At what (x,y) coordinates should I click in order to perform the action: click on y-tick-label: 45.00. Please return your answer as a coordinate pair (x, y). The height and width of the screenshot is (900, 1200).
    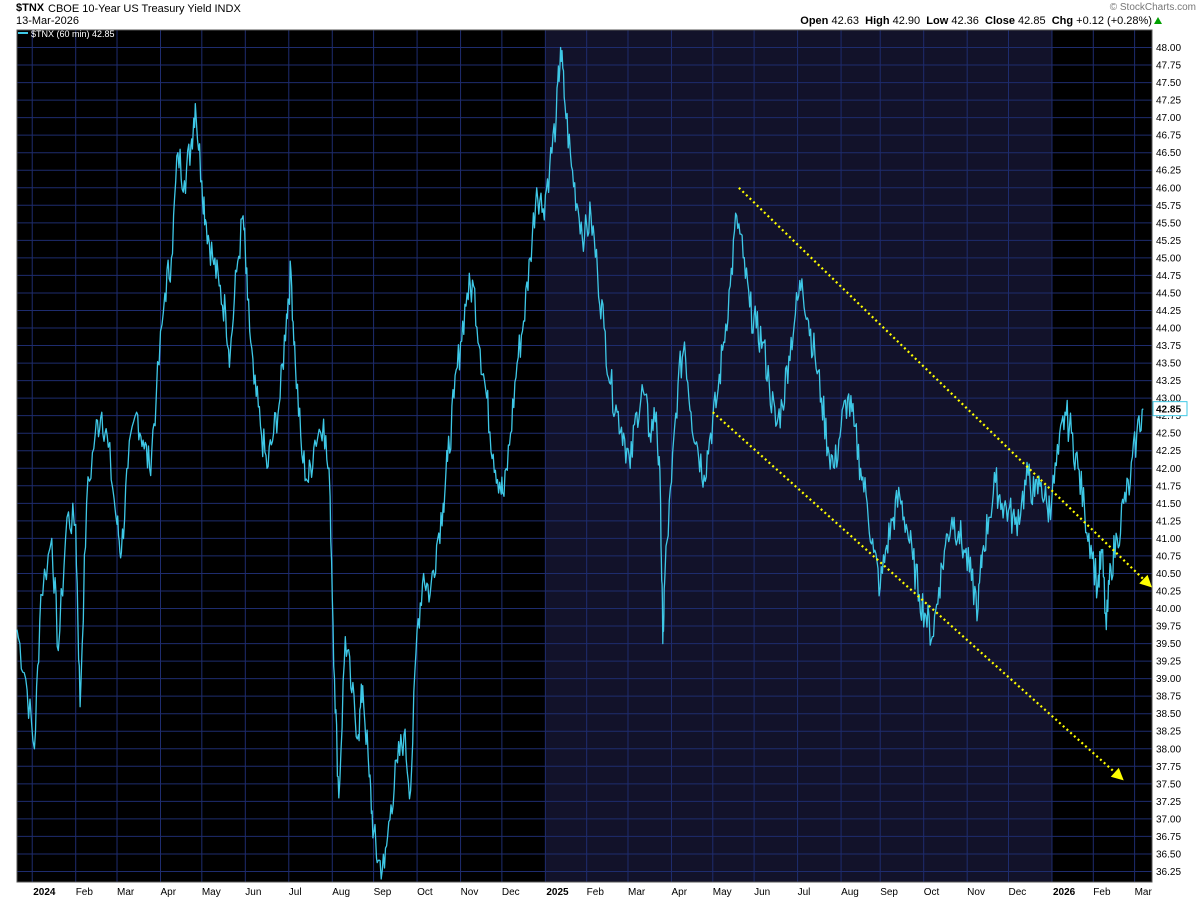
    Looking at the image, I should click on (1168, 258).